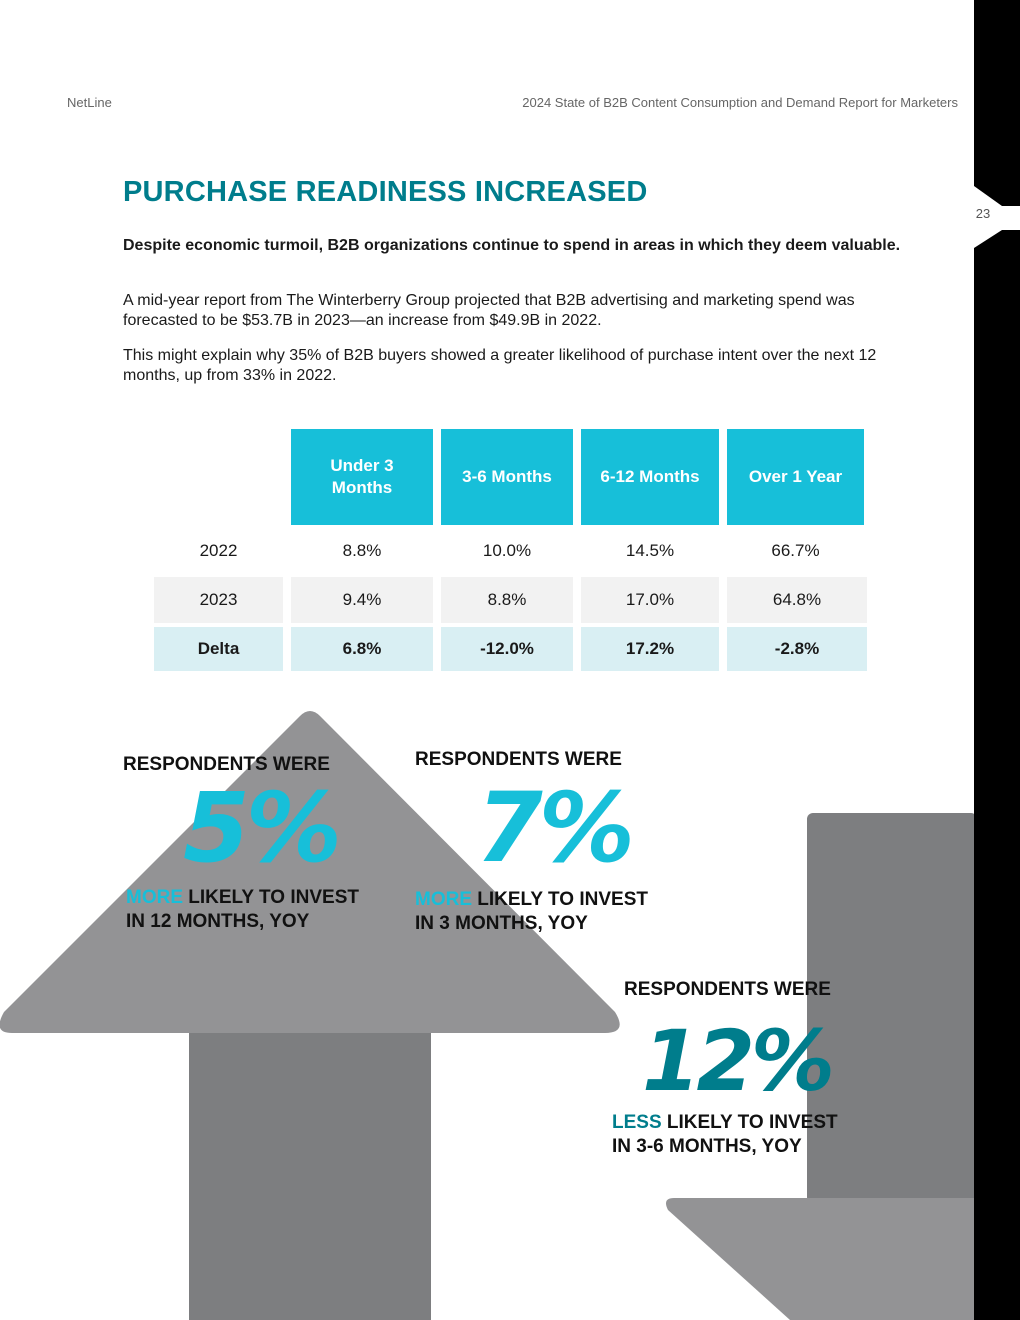 The image size is (1020, 1320). I want to click on section-title: PURCHASE READINESS INCREASED, so click(385, 192).